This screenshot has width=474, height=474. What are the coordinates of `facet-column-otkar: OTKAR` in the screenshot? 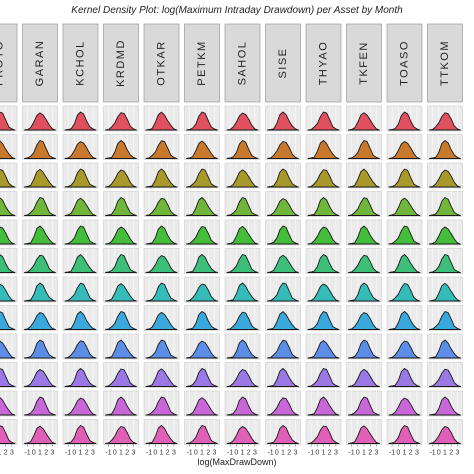 It's located at (161, 63).